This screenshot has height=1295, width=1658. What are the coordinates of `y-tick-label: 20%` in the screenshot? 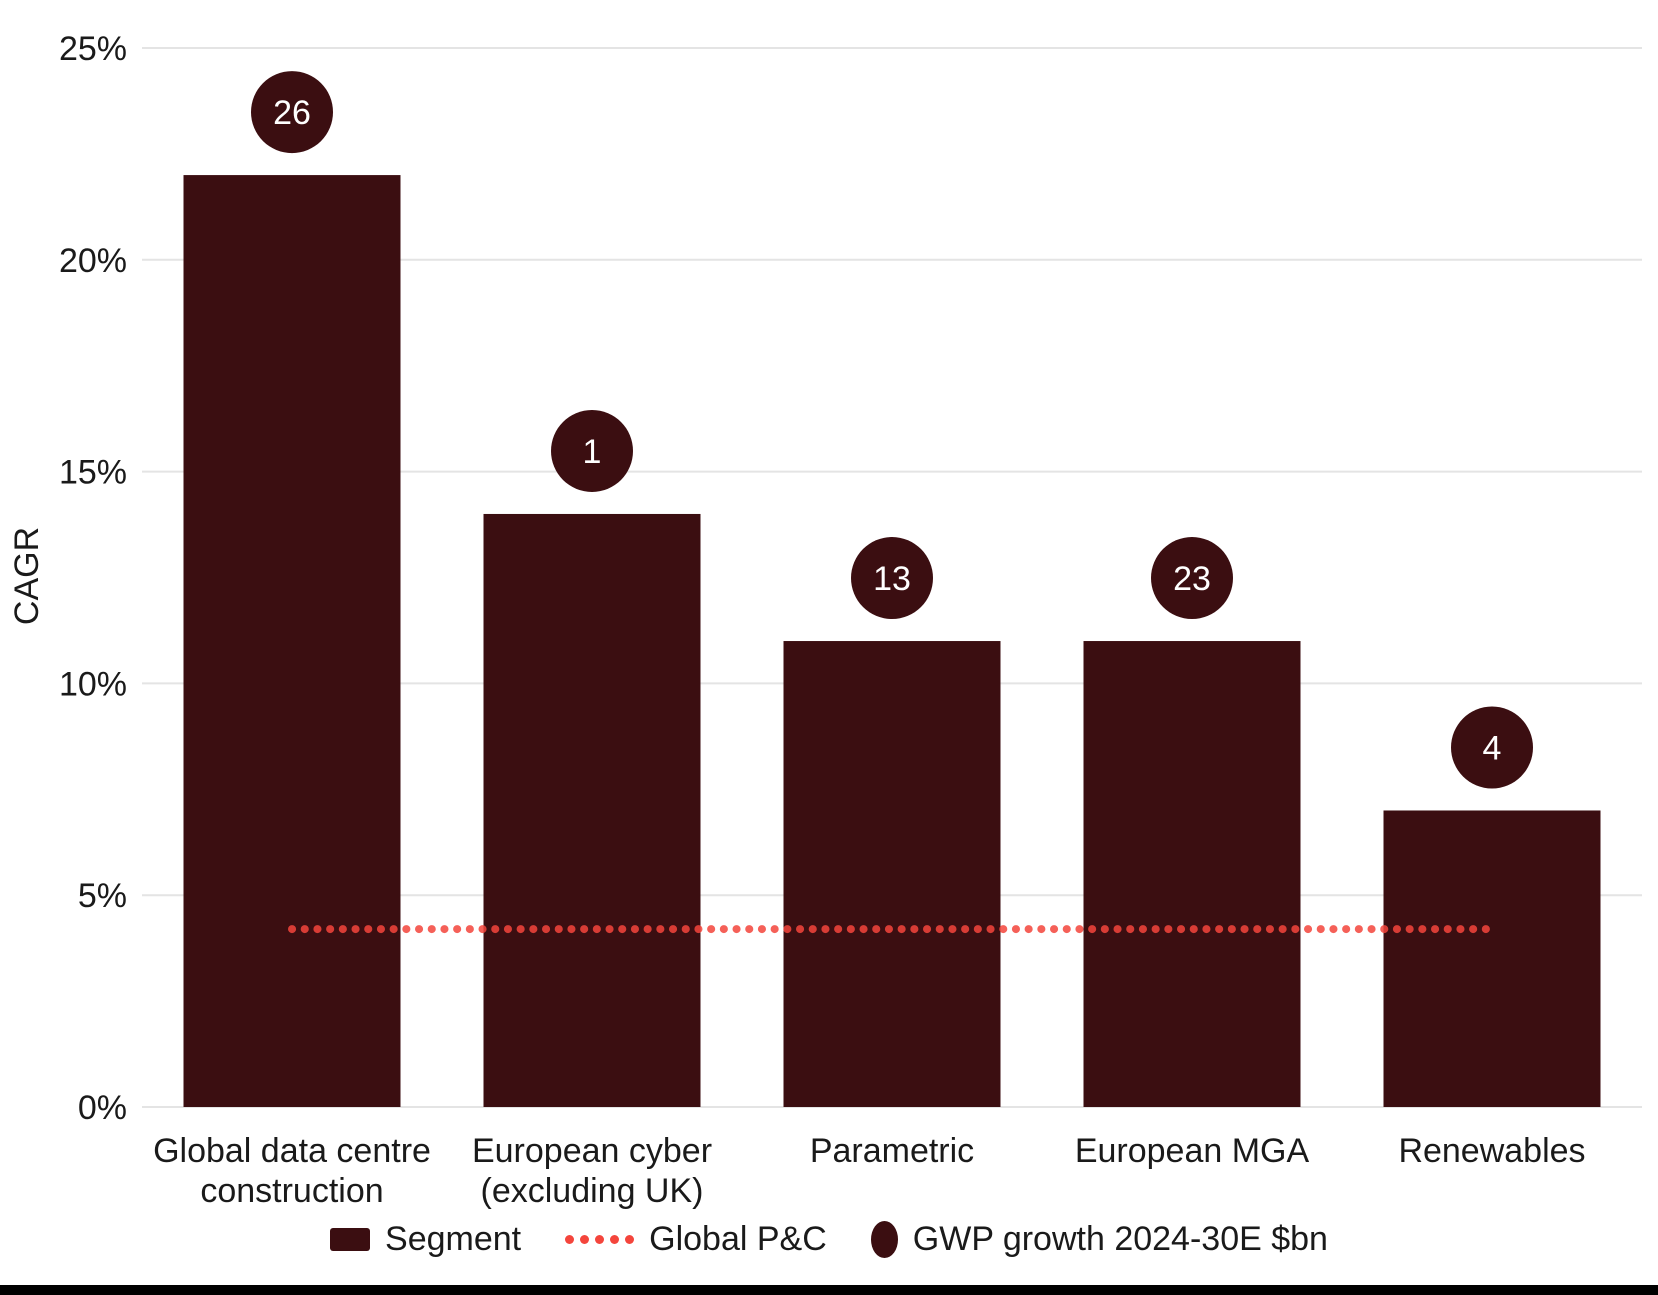 It's located at (93, 261).